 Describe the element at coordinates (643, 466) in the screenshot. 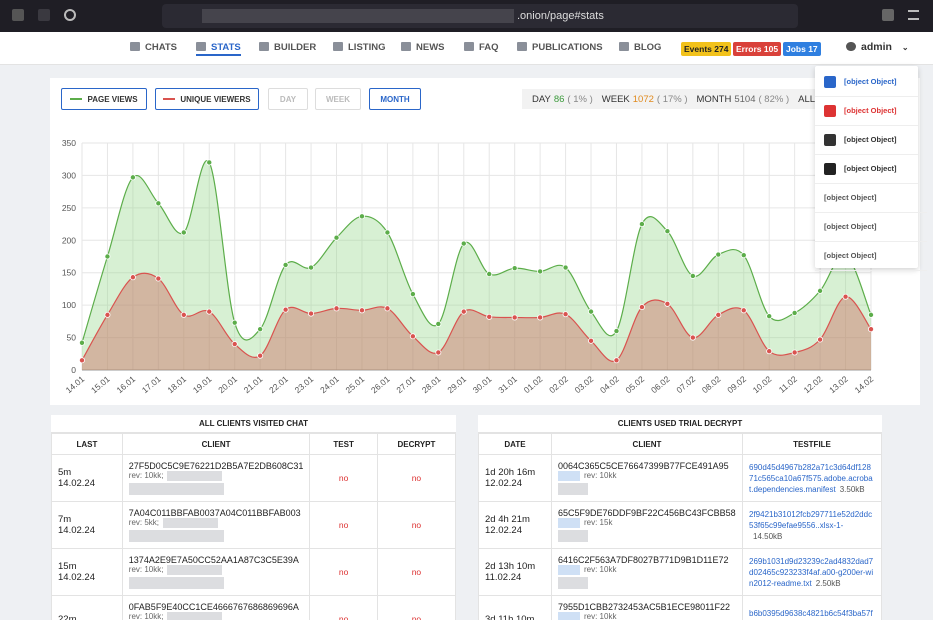

I see `client-id: 0064C365C5CE76647399B77FCE491A95` at that location.